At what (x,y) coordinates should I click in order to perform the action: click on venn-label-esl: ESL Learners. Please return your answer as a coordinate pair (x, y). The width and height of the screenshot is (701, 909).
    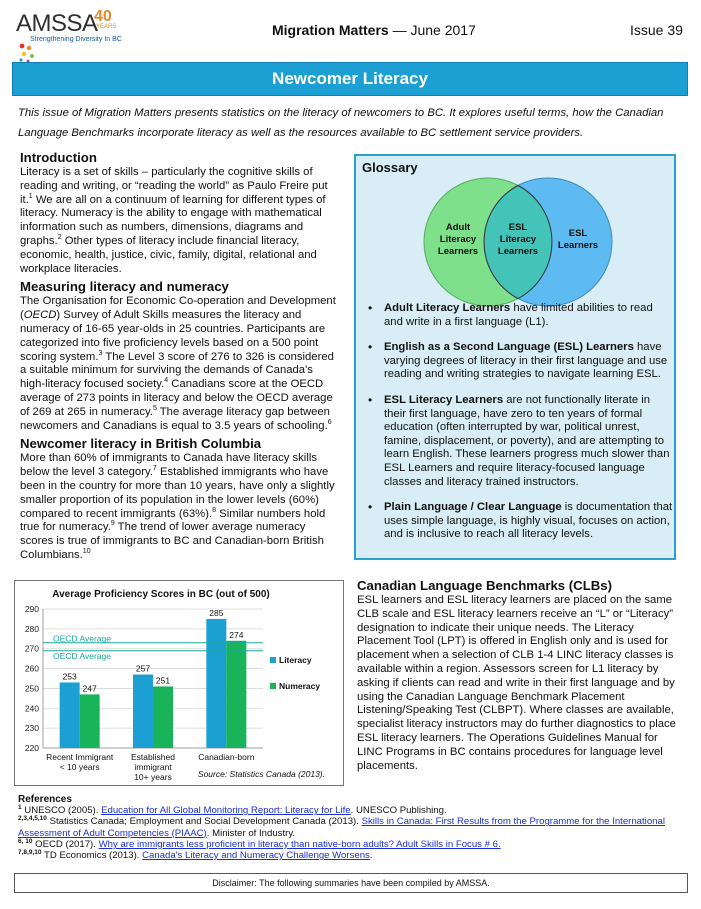
    Looking at the image, I should click on (578, 239).